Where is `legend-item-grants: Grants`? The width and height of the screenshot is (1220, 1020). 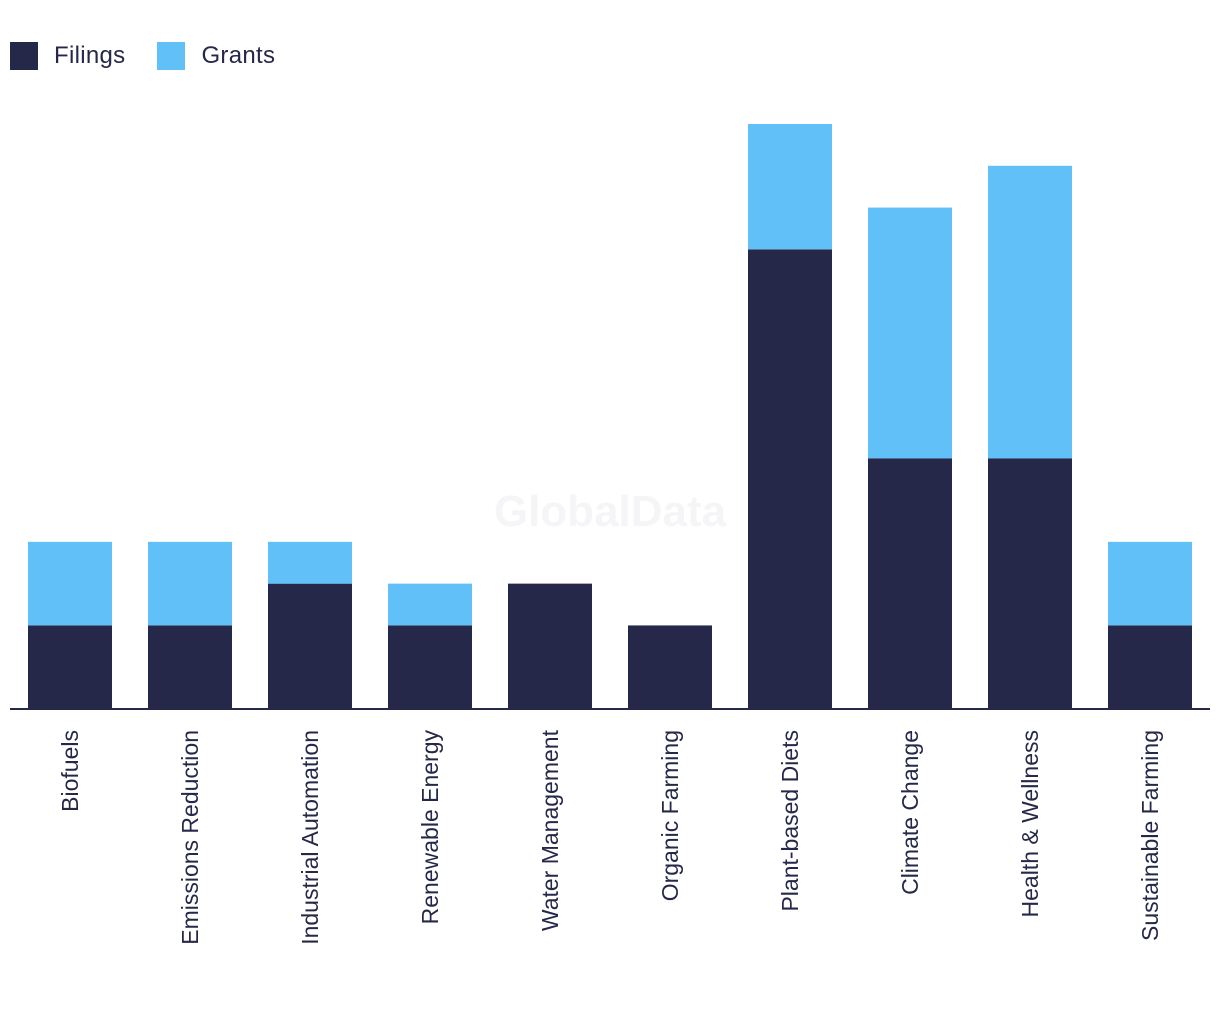
legend-item-grants: Grants is located at coordinates (216, 56).